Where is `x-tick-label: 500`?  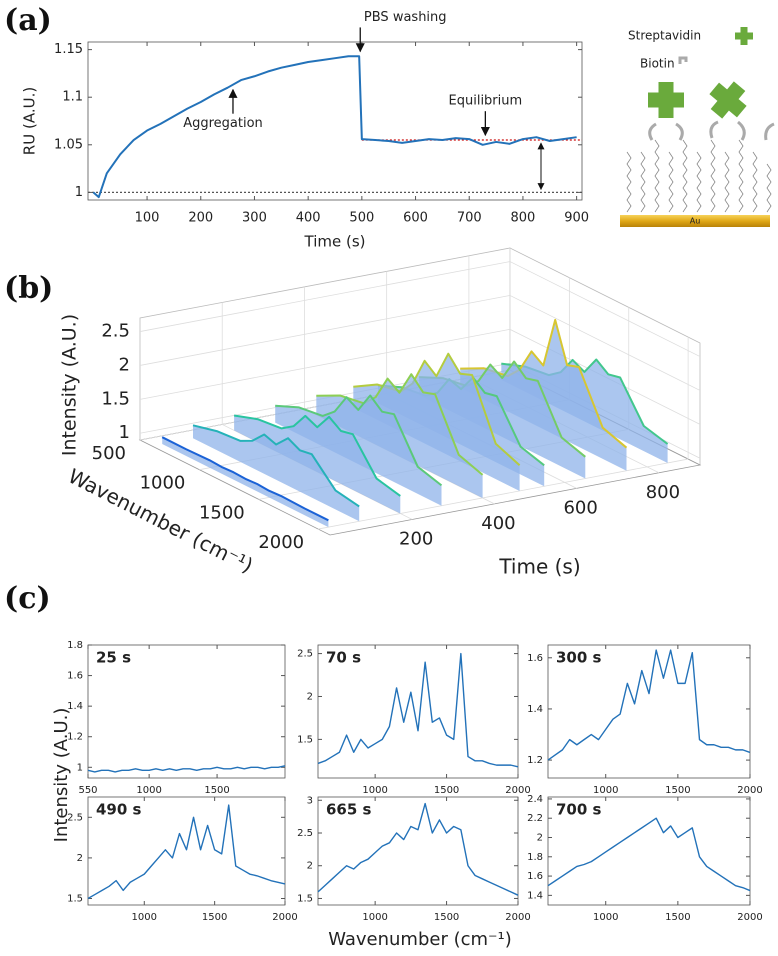 x-tick-label: 500 is located at coordinates (361, 218).